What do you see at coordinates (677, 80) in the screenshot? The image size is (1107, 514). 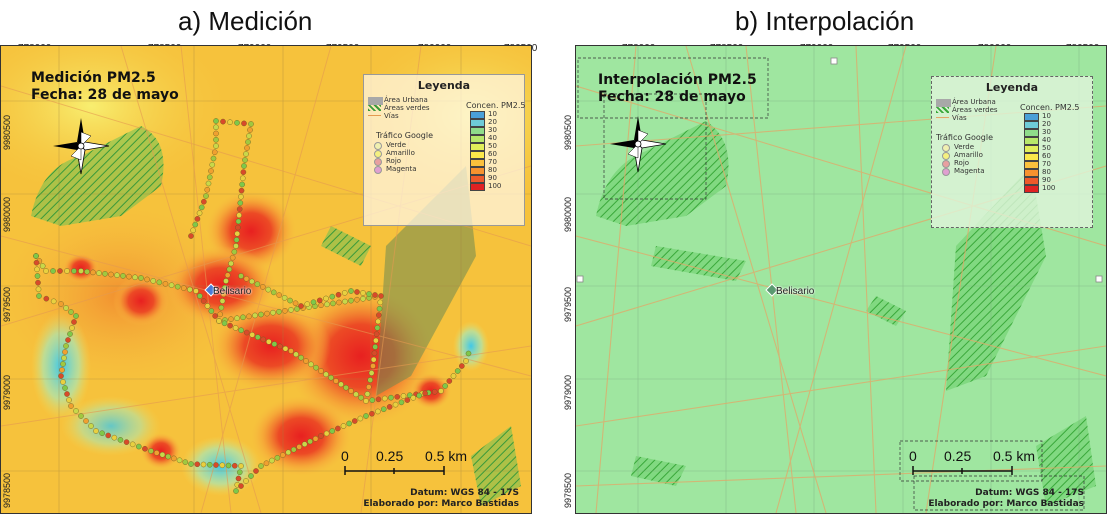 I see `map-title-line1: Interpolación PM2.5` at bounding box center [677, 80].